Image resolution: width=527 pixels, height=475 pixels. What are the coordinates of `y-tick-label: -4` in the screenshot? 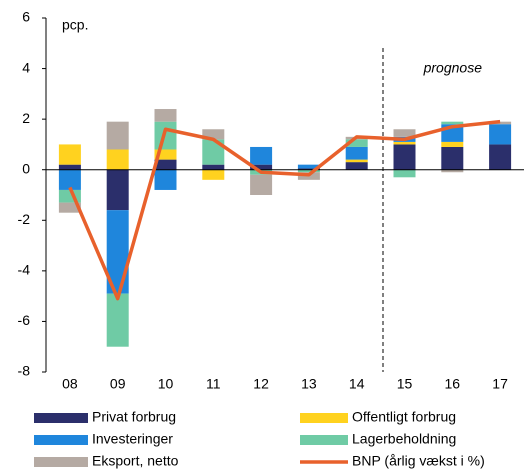 It's located at (24, 270).